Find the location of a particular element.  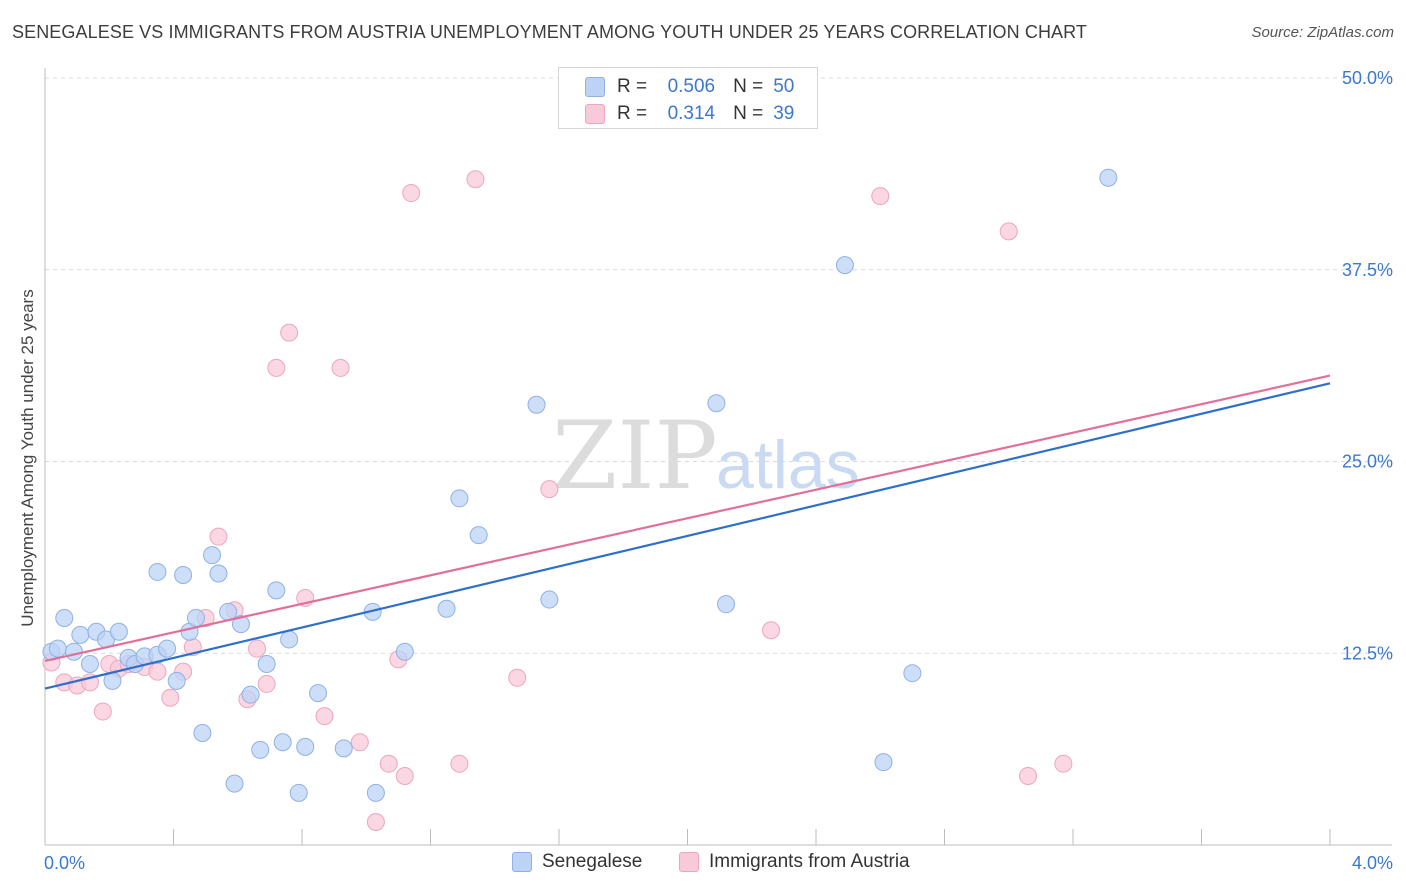

senegalese-legend-label: Senegalese is located at coordinates (592, 861).